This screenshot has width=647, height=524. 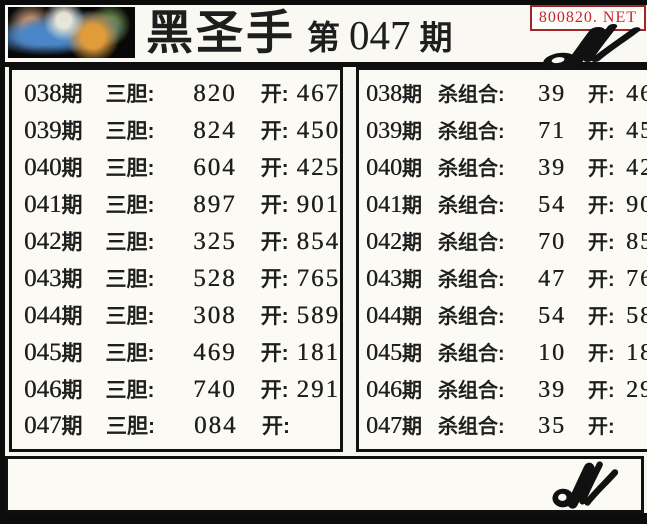 I want to click on period-prefix: 第, so click(x=323, y=37).